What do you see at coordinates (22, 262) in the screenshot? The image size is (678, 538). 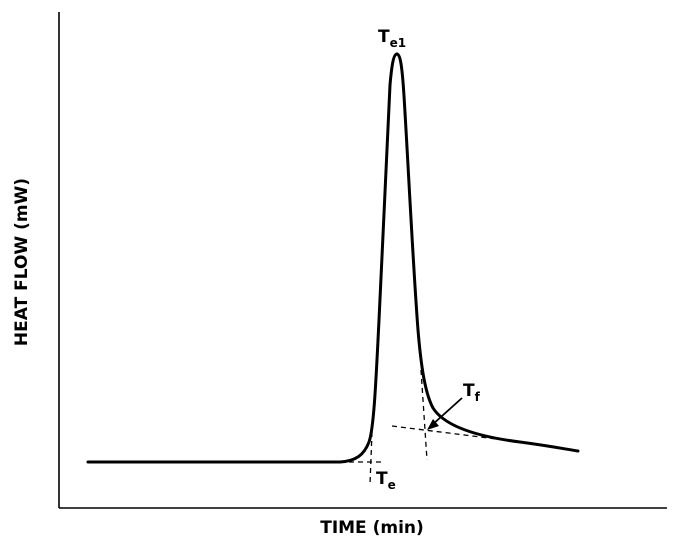 I see `y-axis-title: HEAT FLOW (mW)` at bounding box center [22, 262].